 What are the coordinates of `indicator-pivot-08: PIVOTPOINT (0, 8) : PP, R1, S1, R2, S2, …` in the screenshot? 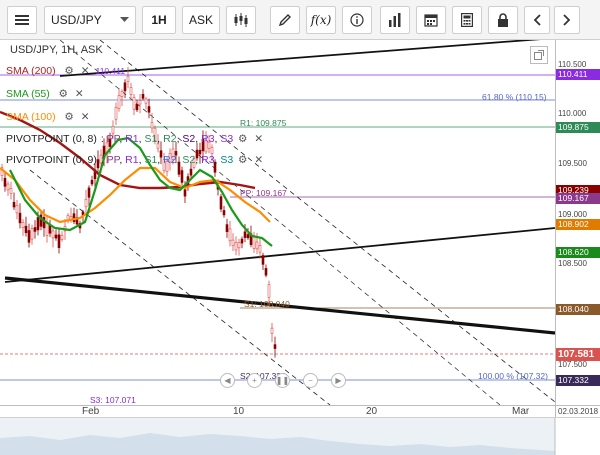 It's located at (135, 139).